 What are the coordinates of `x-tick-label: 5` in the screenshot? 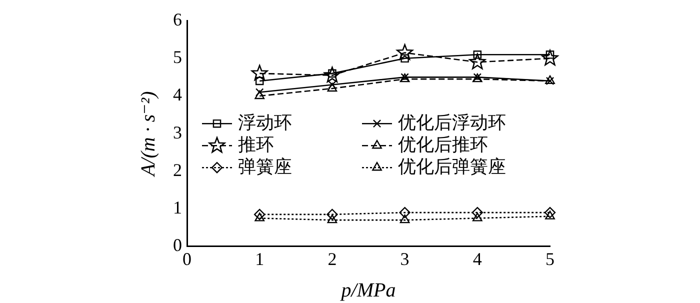 It's located at (550, 258).